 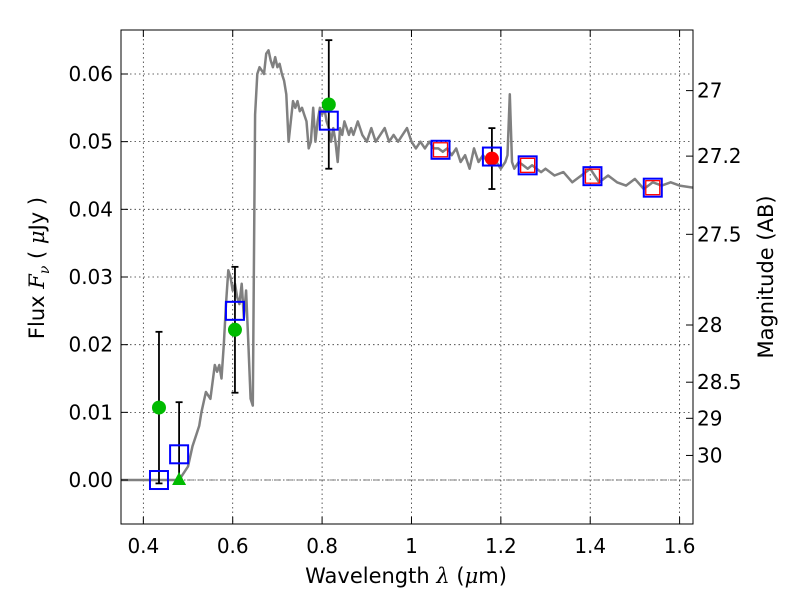 What do you see at coordinates (406, 576) in the screenshot?
I see `x-axis-label: Wavelength λ (μm)` at bounding box center [406, 576].